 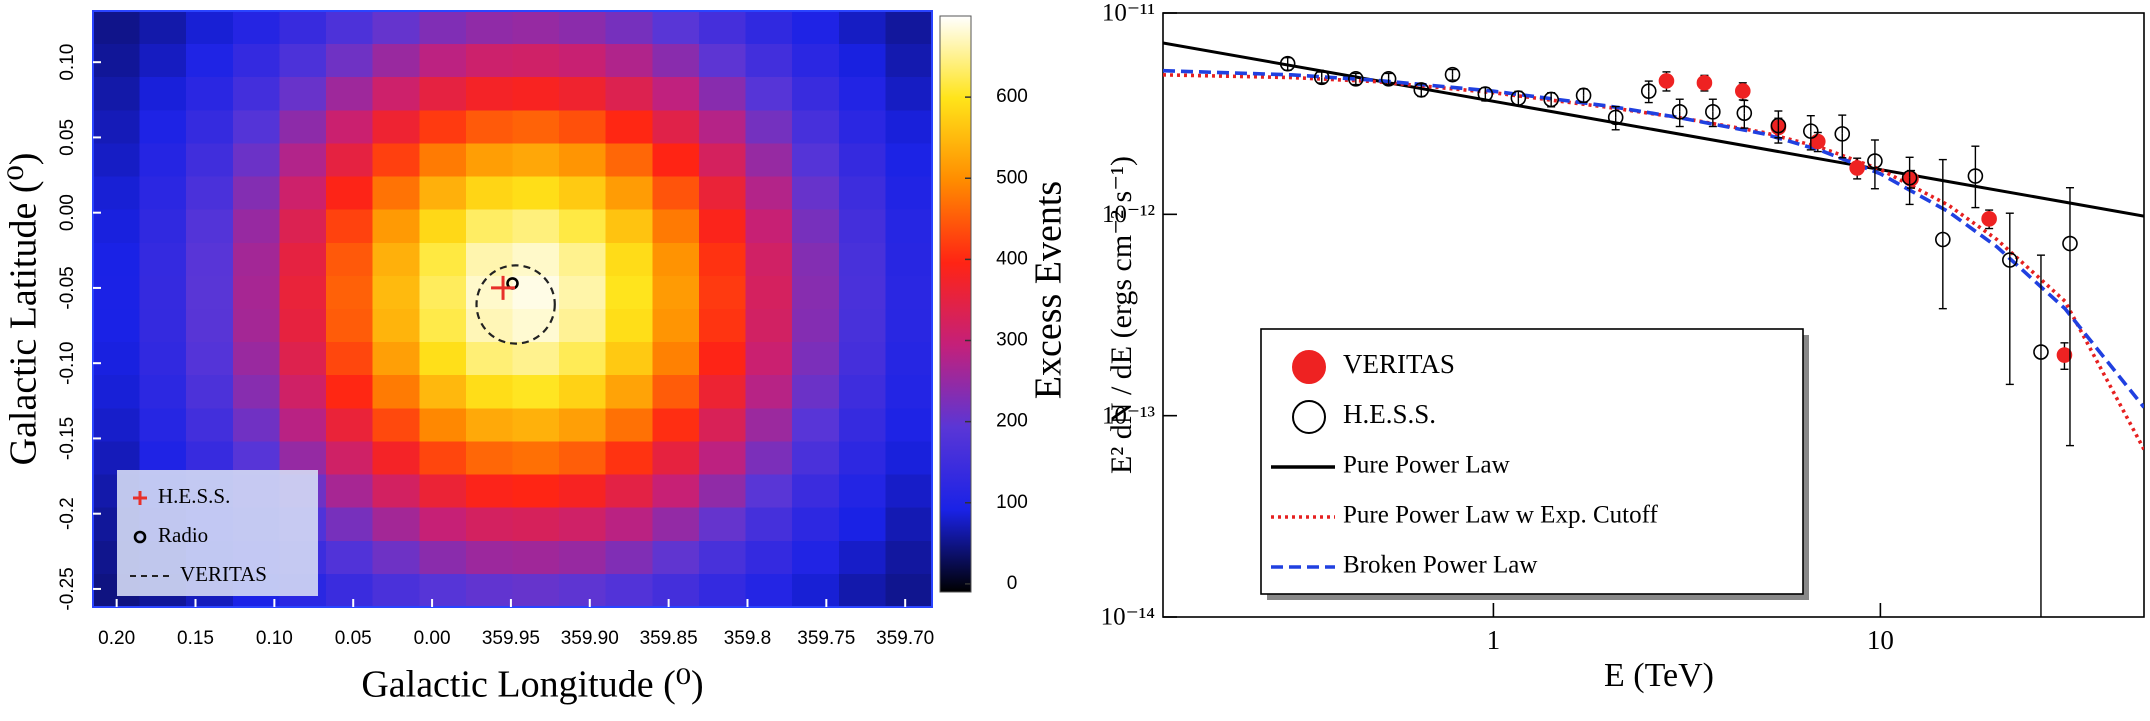 What do you see at coordinates (140, 537) in the screenshot?
I see `circle-symbol` at bounding box center [140, 537].